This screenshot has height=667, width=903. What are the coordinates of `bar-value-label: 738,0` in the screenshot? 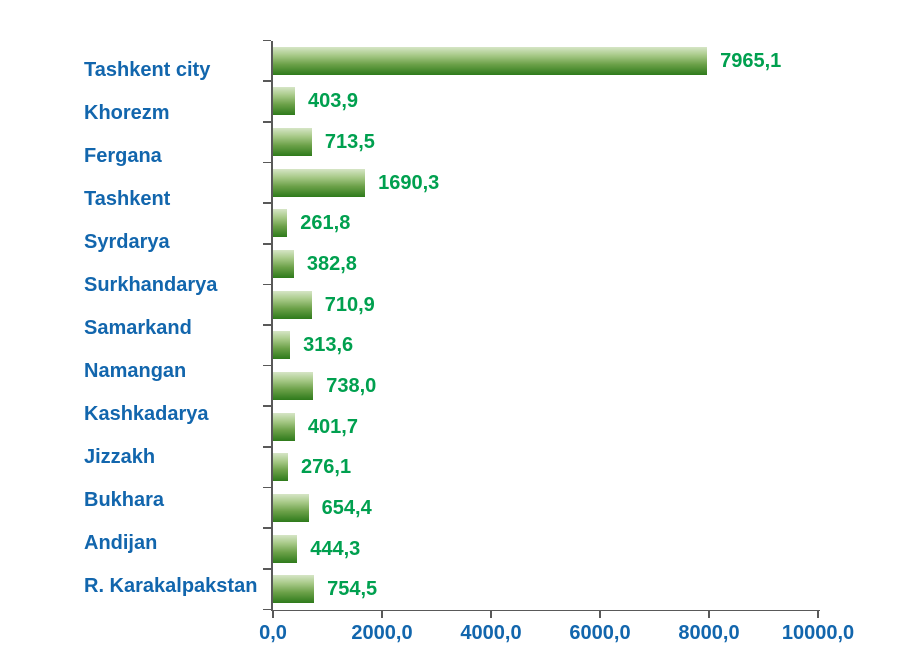 It's located at (351, 385).